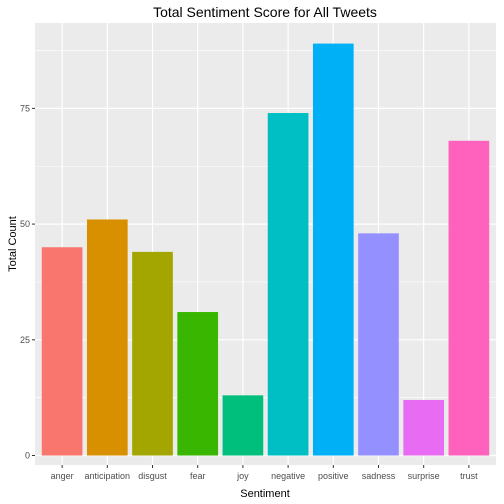 This screenshot has height=504, width=504. What do you see at coordinates (424, 476) in the screenshot?
I see `x-tick-label: surprise` at bounding box center [424, 476].